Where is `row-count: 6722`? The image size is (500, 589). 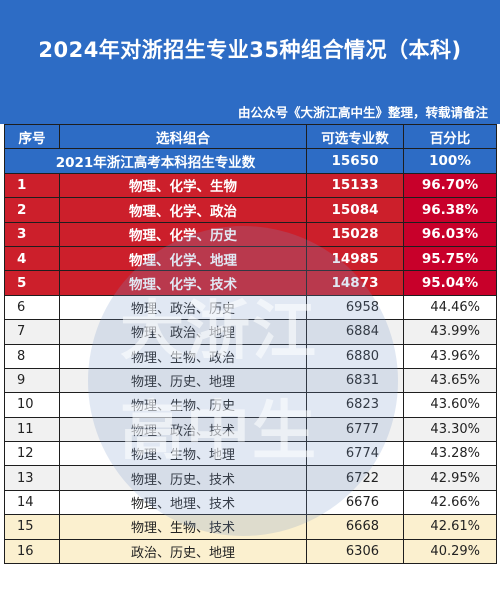 row-count: 6722 is located at coordinates (355, 478).